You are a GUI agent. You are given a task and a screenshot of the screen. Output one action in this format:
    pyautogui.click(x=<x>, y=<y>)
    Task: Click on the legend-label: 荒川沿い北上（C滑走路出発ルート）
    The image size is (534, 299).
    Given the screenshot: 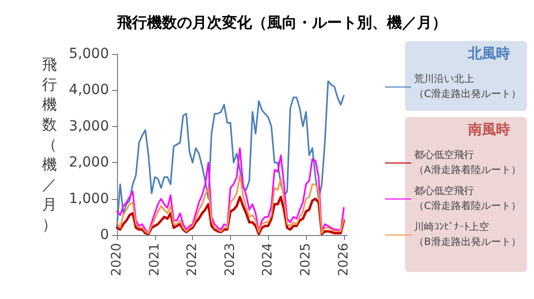 What is the action you would take?
    pyautogui.click(x=467, y=86)
    